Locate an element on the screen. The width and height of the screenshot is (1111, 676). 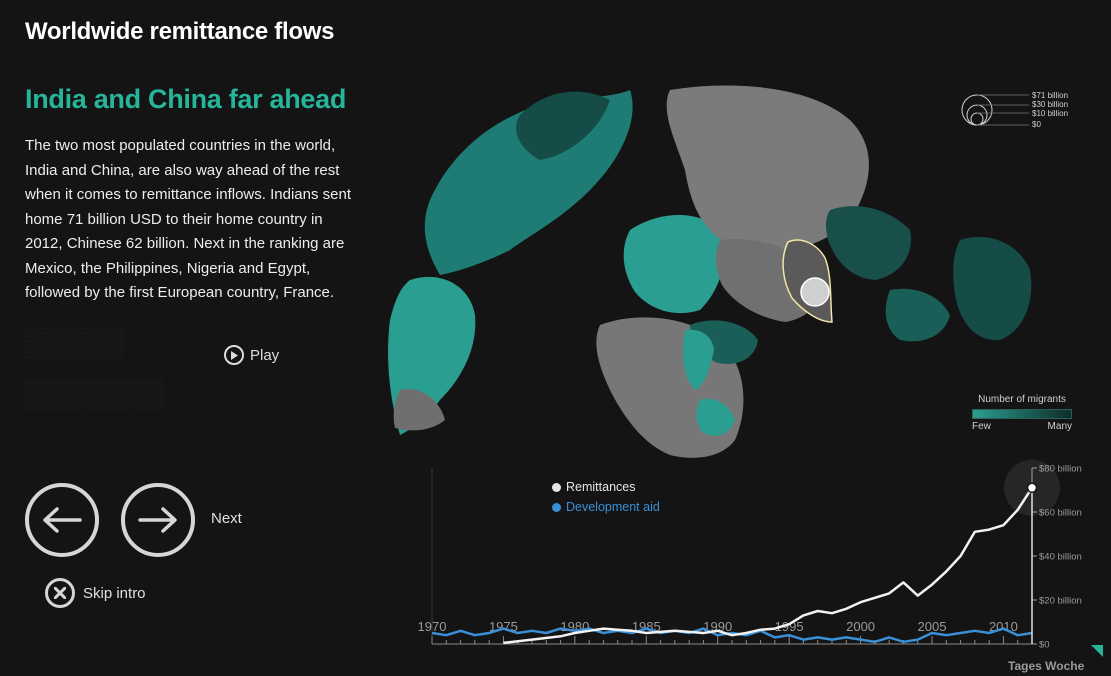
migrants-gradient is located at coordinates (1022, 414).